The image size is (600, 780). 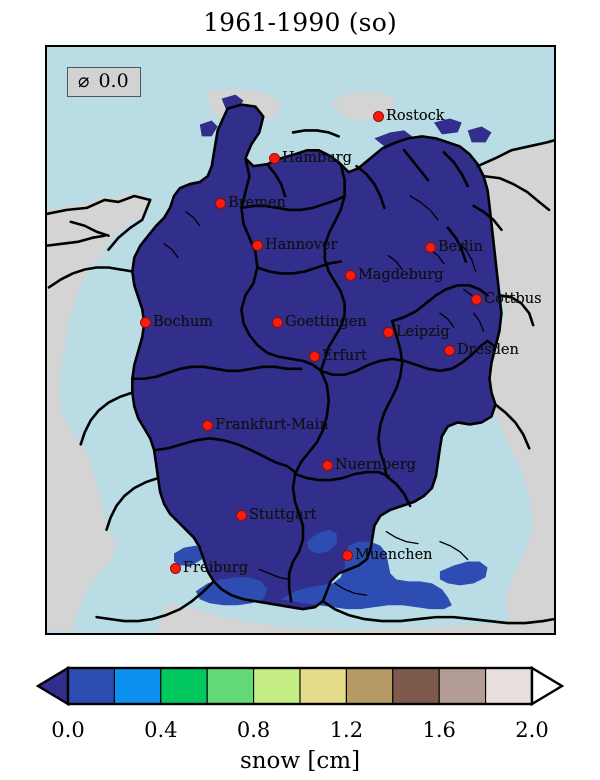 What do you see at coordinates (283, 515) in the screenshot?
I see `city-label-stuttgart: Stuttgart` at bounding box center [283, 515].